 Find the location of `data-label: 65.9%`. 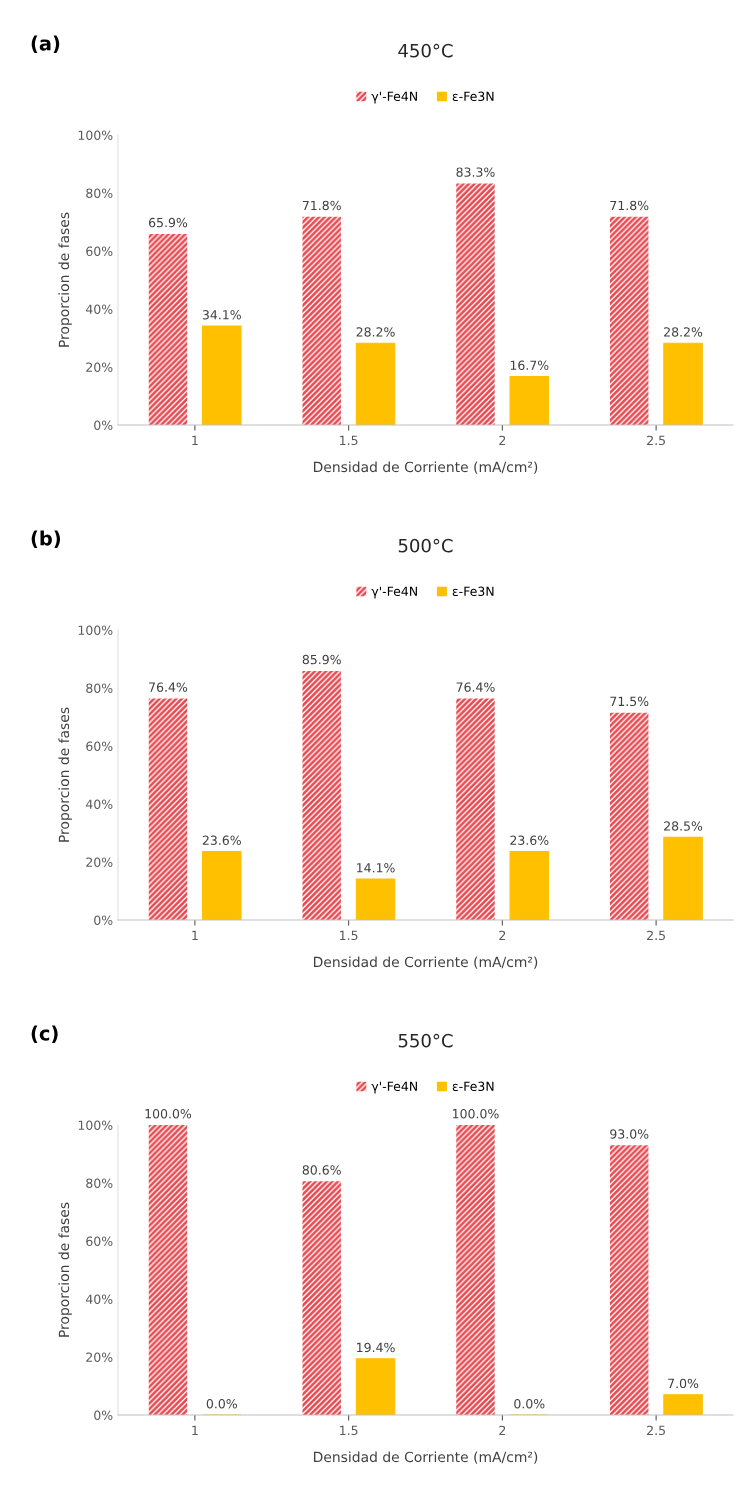

data-label: 65.9% is located at coordinates (168, 222).